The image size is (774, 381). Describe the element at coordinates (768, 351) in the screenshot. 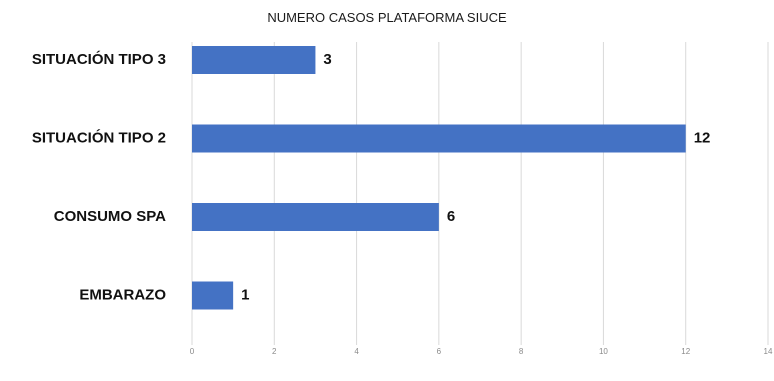

I see `x-tick-label: 14` at that location.